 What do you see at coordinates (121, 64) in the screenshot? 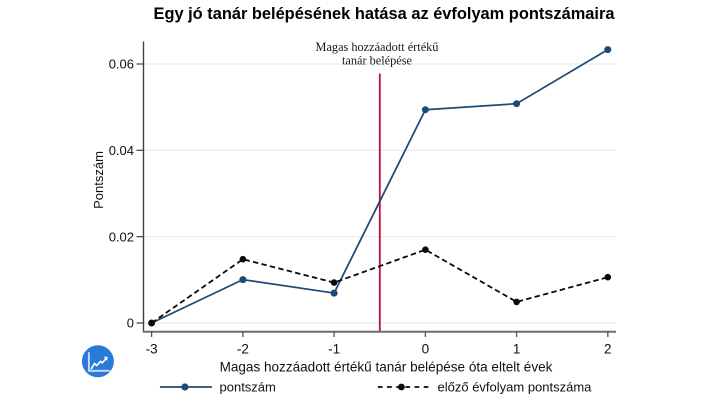
I see `svg-text: 0.06` at bounding box center [121, 64].